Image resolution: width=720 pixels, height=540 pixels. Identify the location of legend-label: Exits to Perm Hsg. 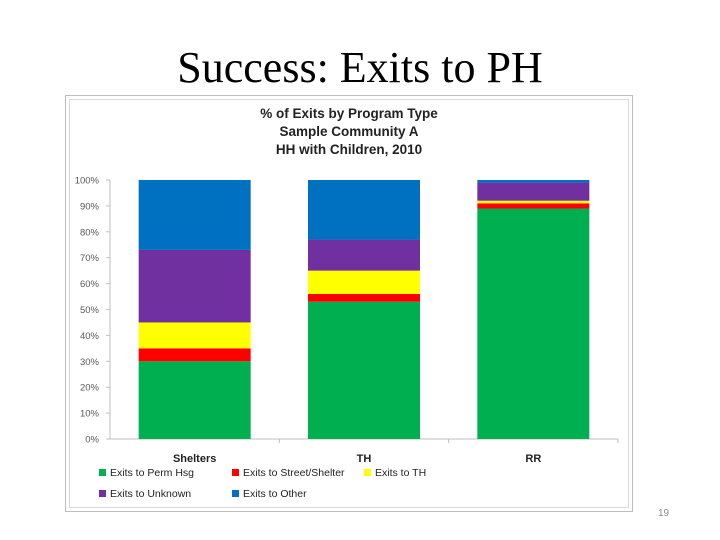
(152, 473).